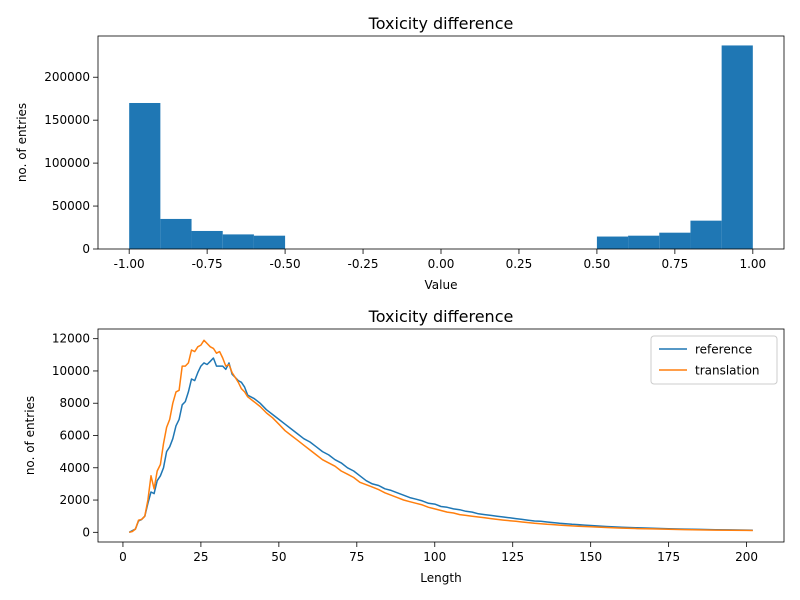 The image size is (800, 600). Describe the element at coordinates (440, 578) in the screenshot. I see `x-axis-label: Length` at that location.